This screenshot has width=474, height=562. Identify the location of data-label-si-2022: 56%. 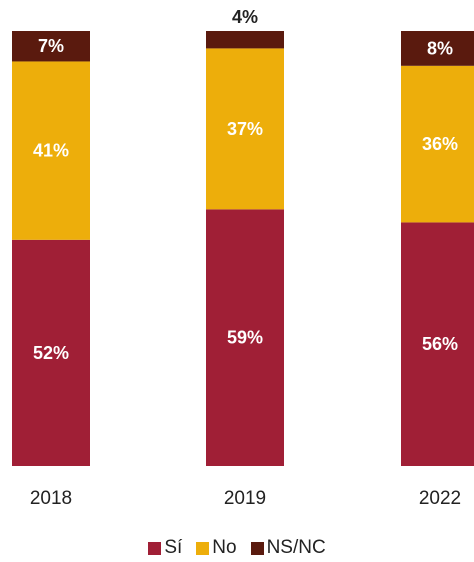
(440, 344).